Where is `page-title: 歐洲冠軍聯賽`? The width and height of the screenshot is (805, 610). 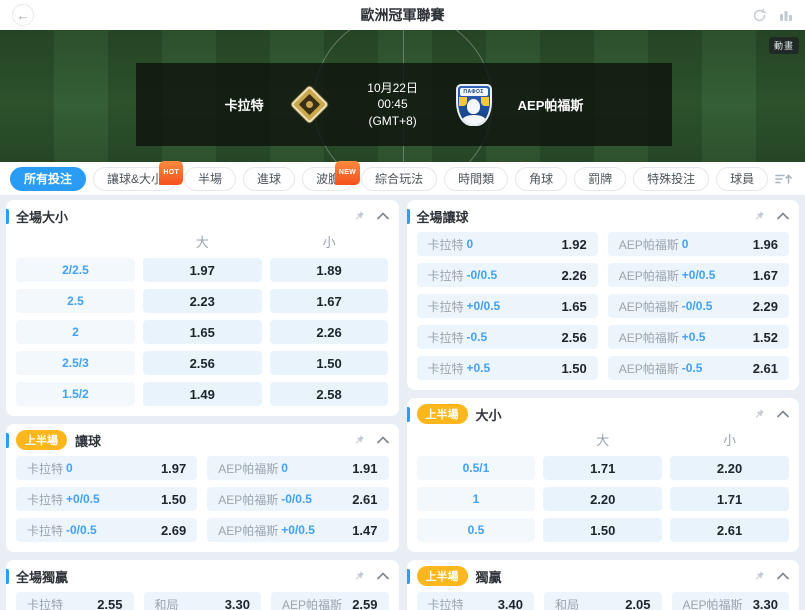
page-title: 歐洲冠軍聯賽 is located at coordinates (402, 15).